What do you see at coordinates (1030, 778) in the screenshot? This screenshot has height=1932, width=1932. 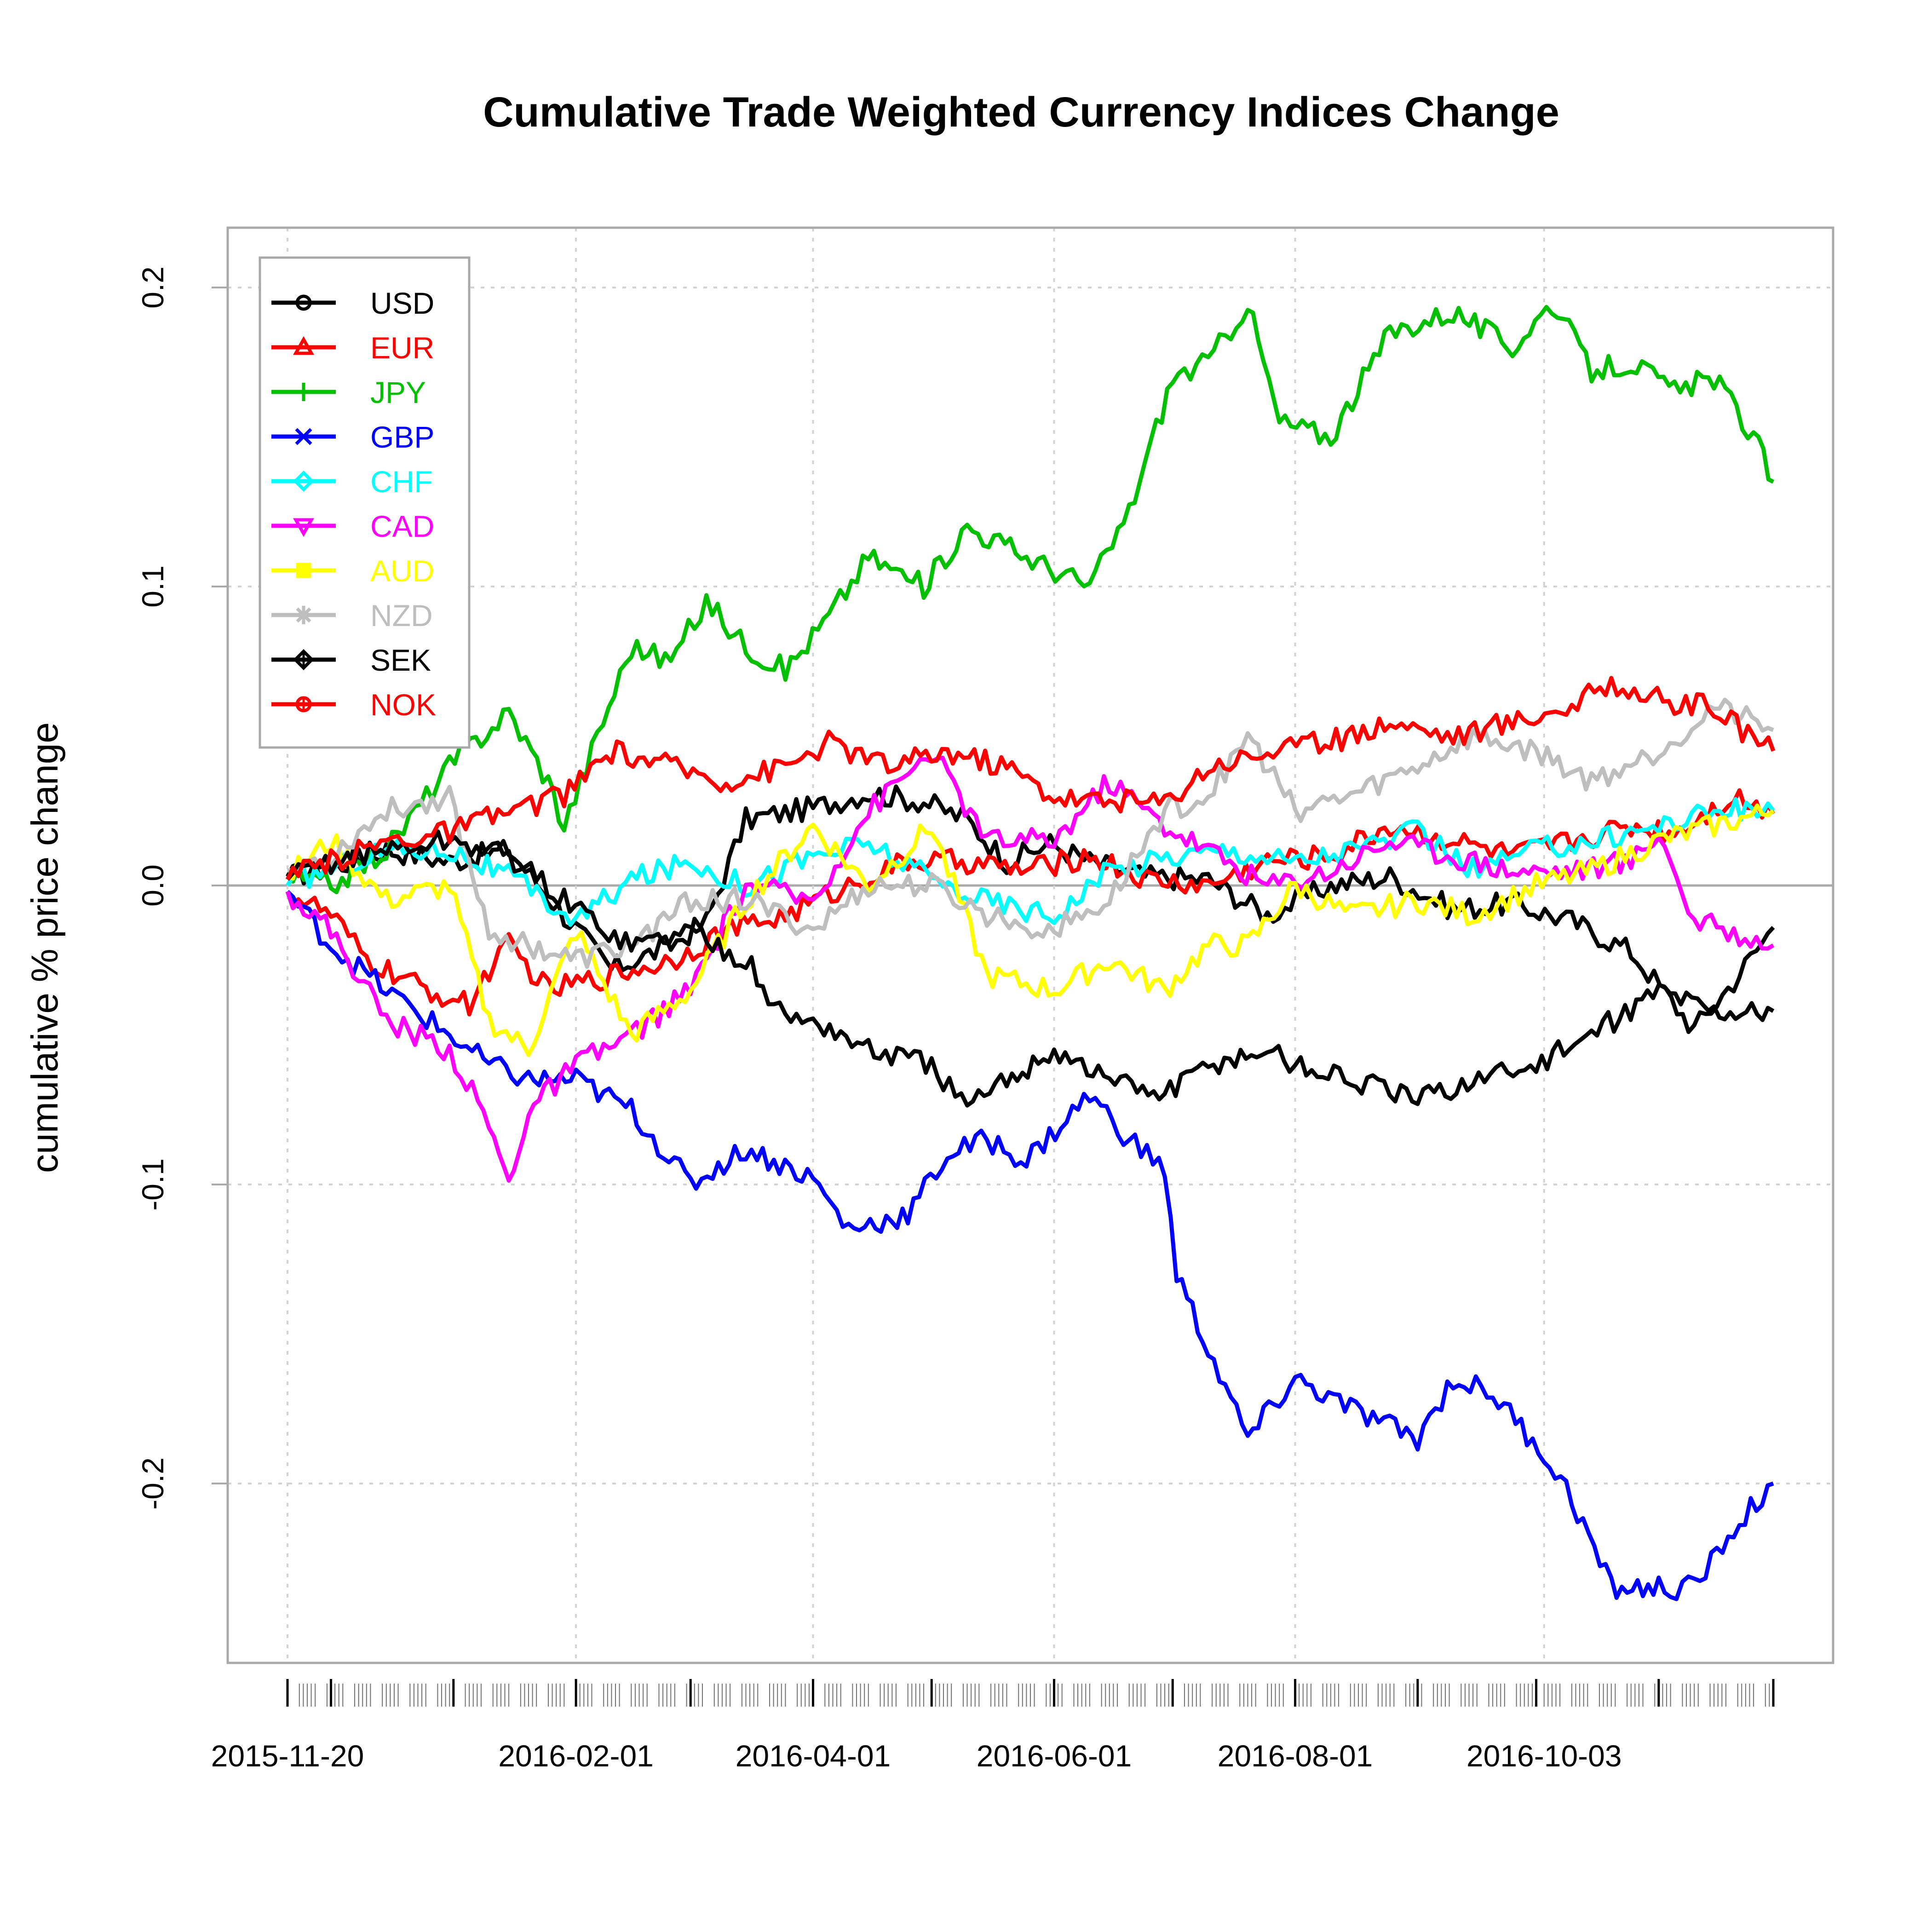 I see `series-line-nok` at bounding box center [1030, 778].